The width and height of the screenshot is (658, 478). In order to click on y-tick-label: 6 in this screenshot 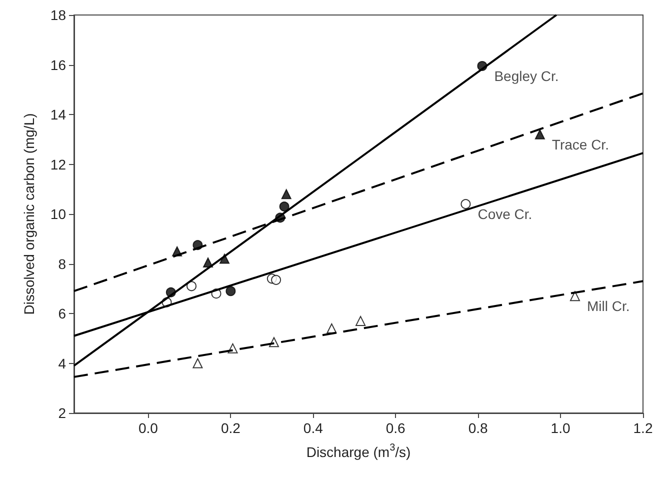, I will do `click(62, 314)`.